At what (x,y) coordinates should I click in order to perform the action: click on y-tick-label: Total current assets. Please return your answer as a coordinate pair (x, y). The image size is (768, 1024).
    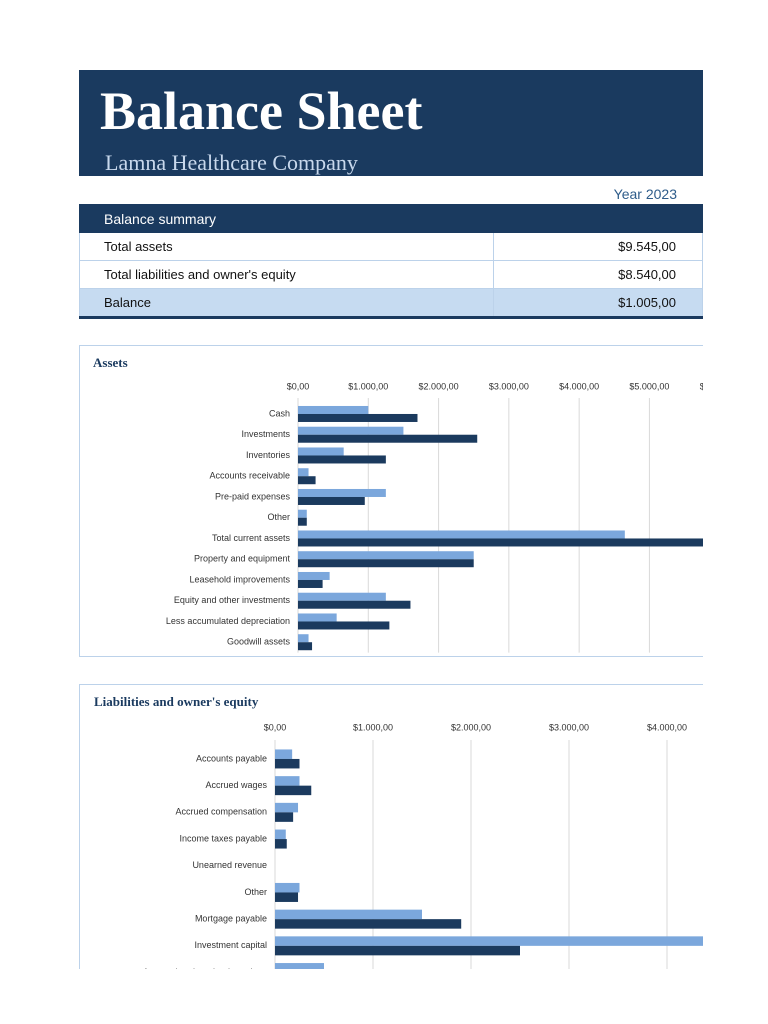
    Looking at the image, I should click on (251, 538).